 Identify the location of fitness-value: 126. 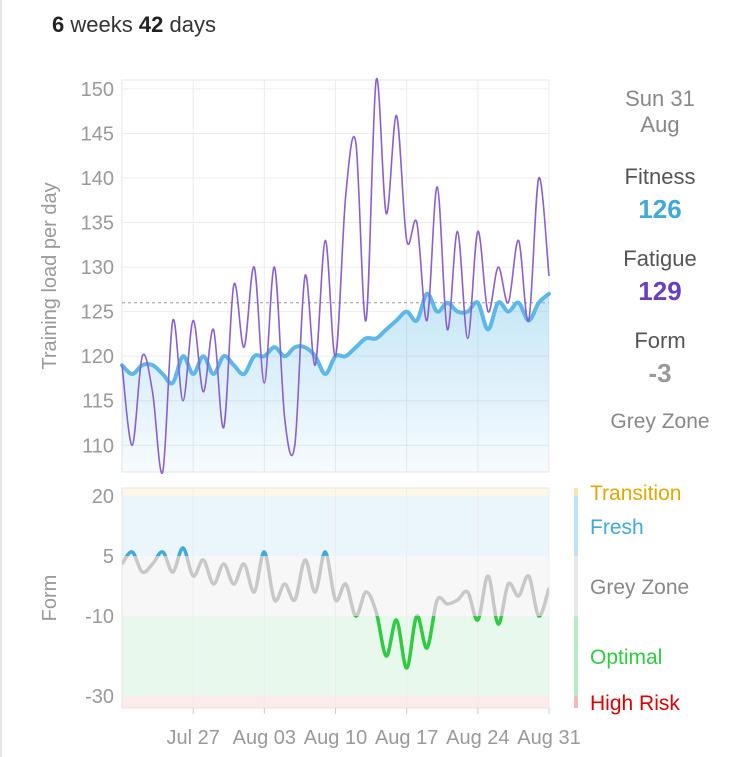
(660, 209).